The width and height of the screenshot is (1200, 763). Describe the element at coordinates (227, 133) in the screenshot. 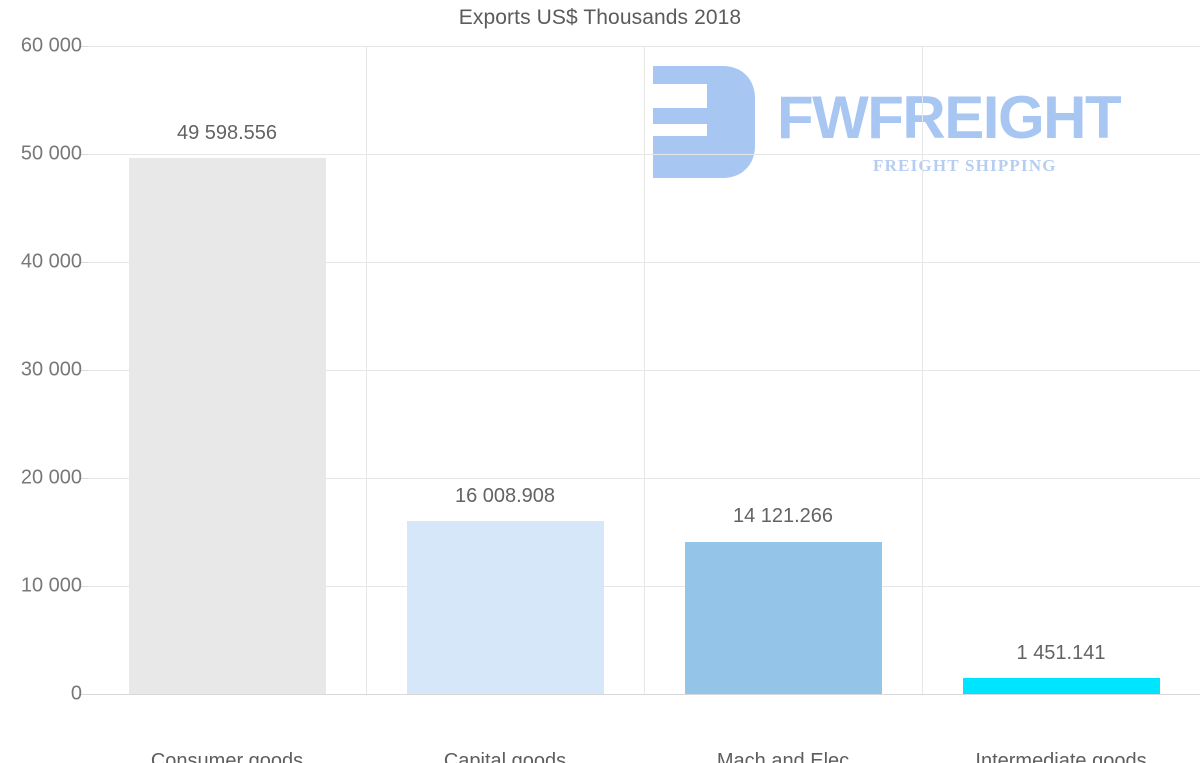

I see `bar-value-label: 49 598.556` at that location.